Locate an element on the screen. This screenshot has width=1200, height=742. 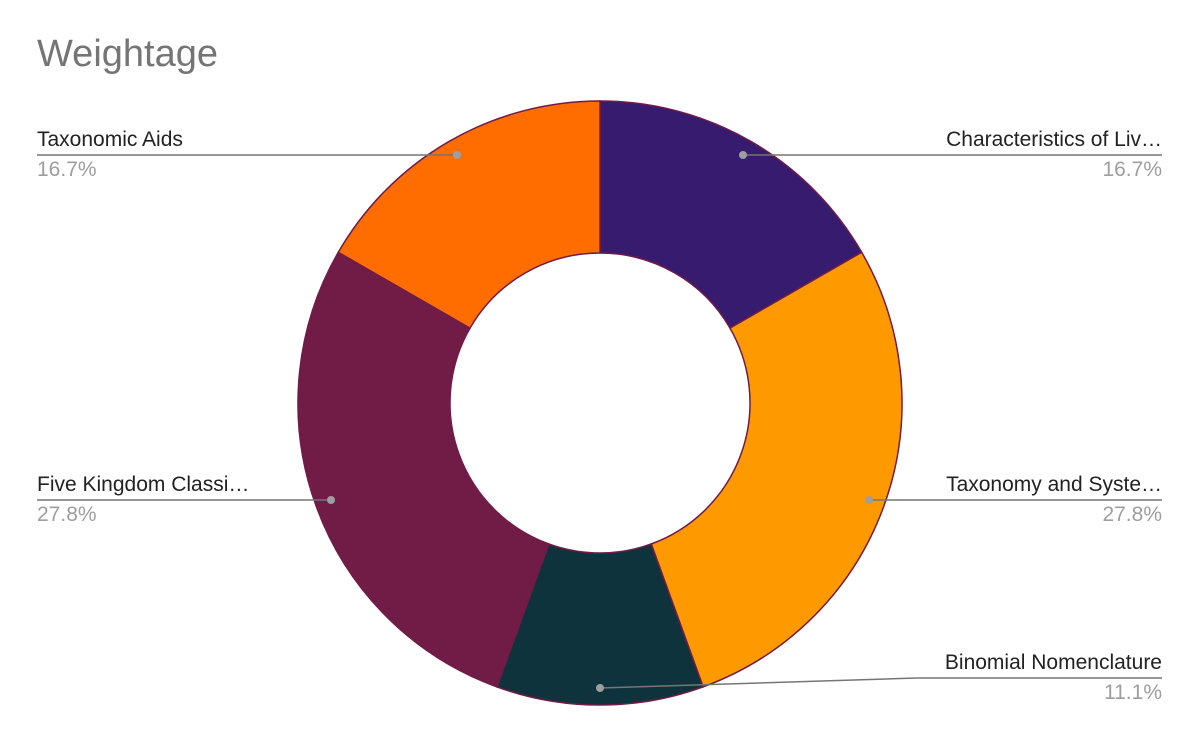
slice-characteristics-of-liv is located at coordinates (731, 215).